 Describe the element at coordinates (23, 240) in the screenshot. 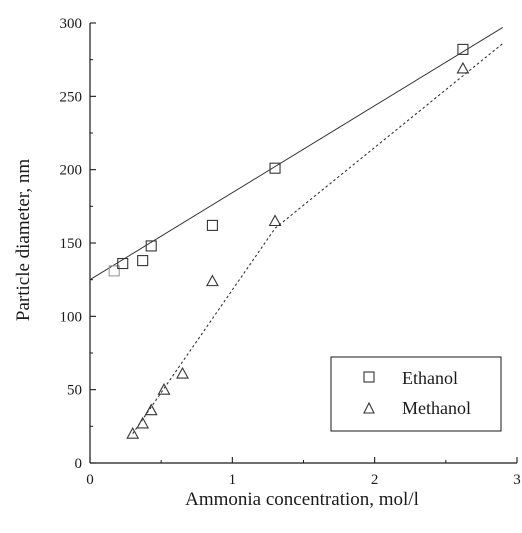

I see `y-axis-title: Particle diameter, nm` at that location.